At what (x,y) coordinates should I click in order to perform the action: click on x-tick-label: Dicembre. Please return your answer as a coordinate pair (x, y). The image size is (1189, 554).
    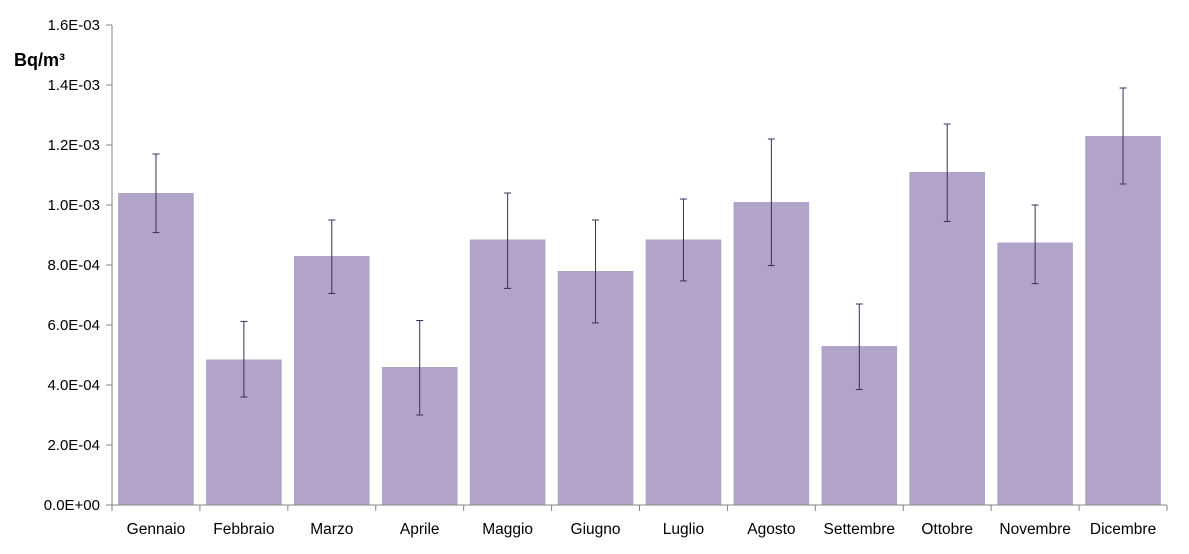
    Looking at the image, I should click on (1123, 529).